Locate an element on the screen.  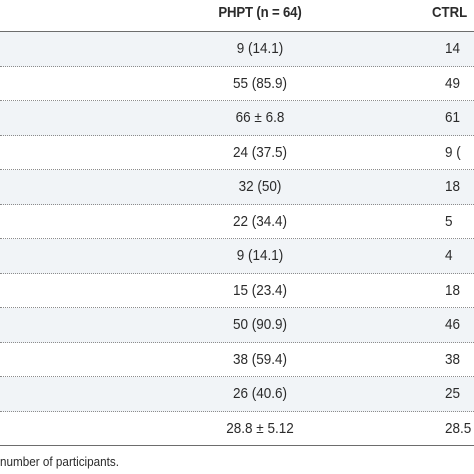
cell-phpt: 38 (59.4) is located at coordinates (260, 359).